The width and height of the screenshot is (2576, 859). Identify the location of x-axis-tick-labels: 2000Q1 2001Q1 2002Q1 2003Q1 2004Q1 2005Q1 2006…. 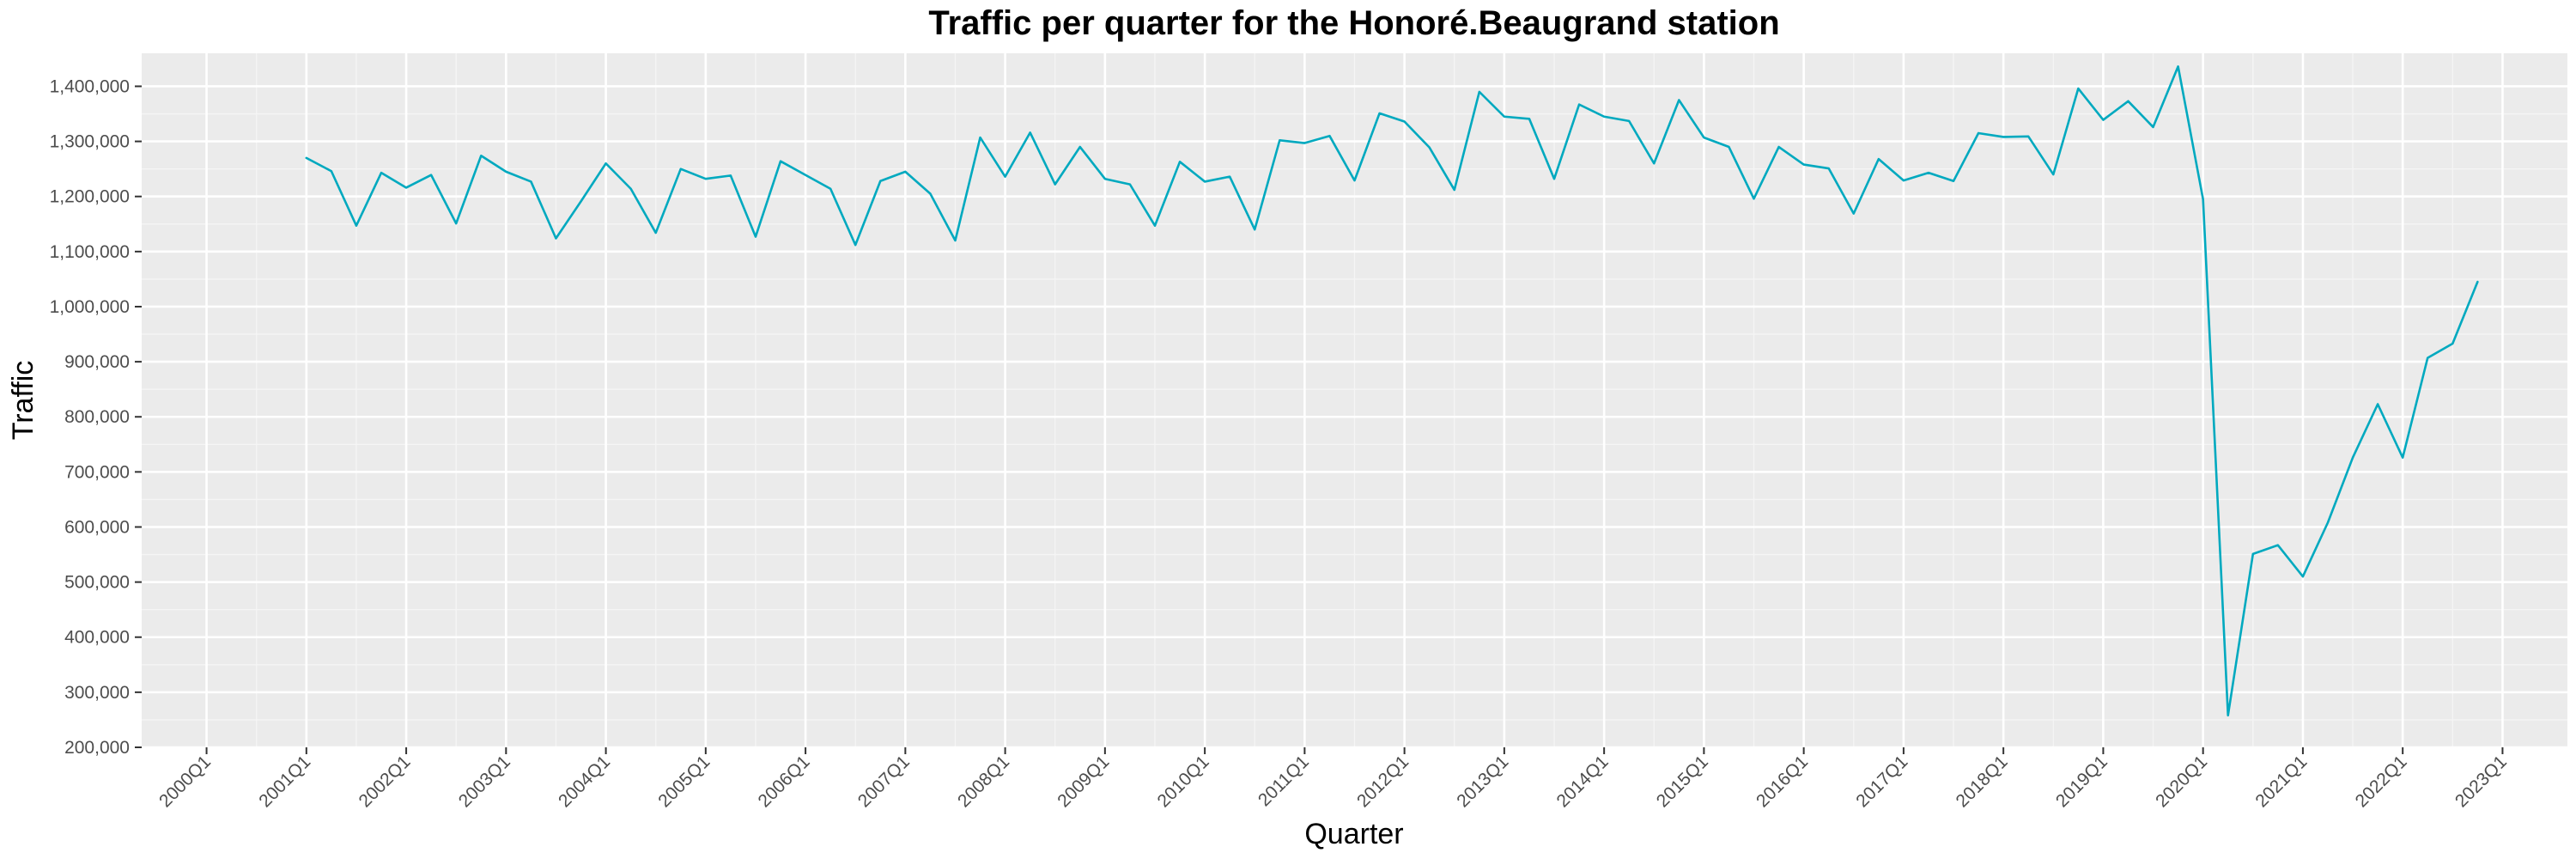
(1333, 781).